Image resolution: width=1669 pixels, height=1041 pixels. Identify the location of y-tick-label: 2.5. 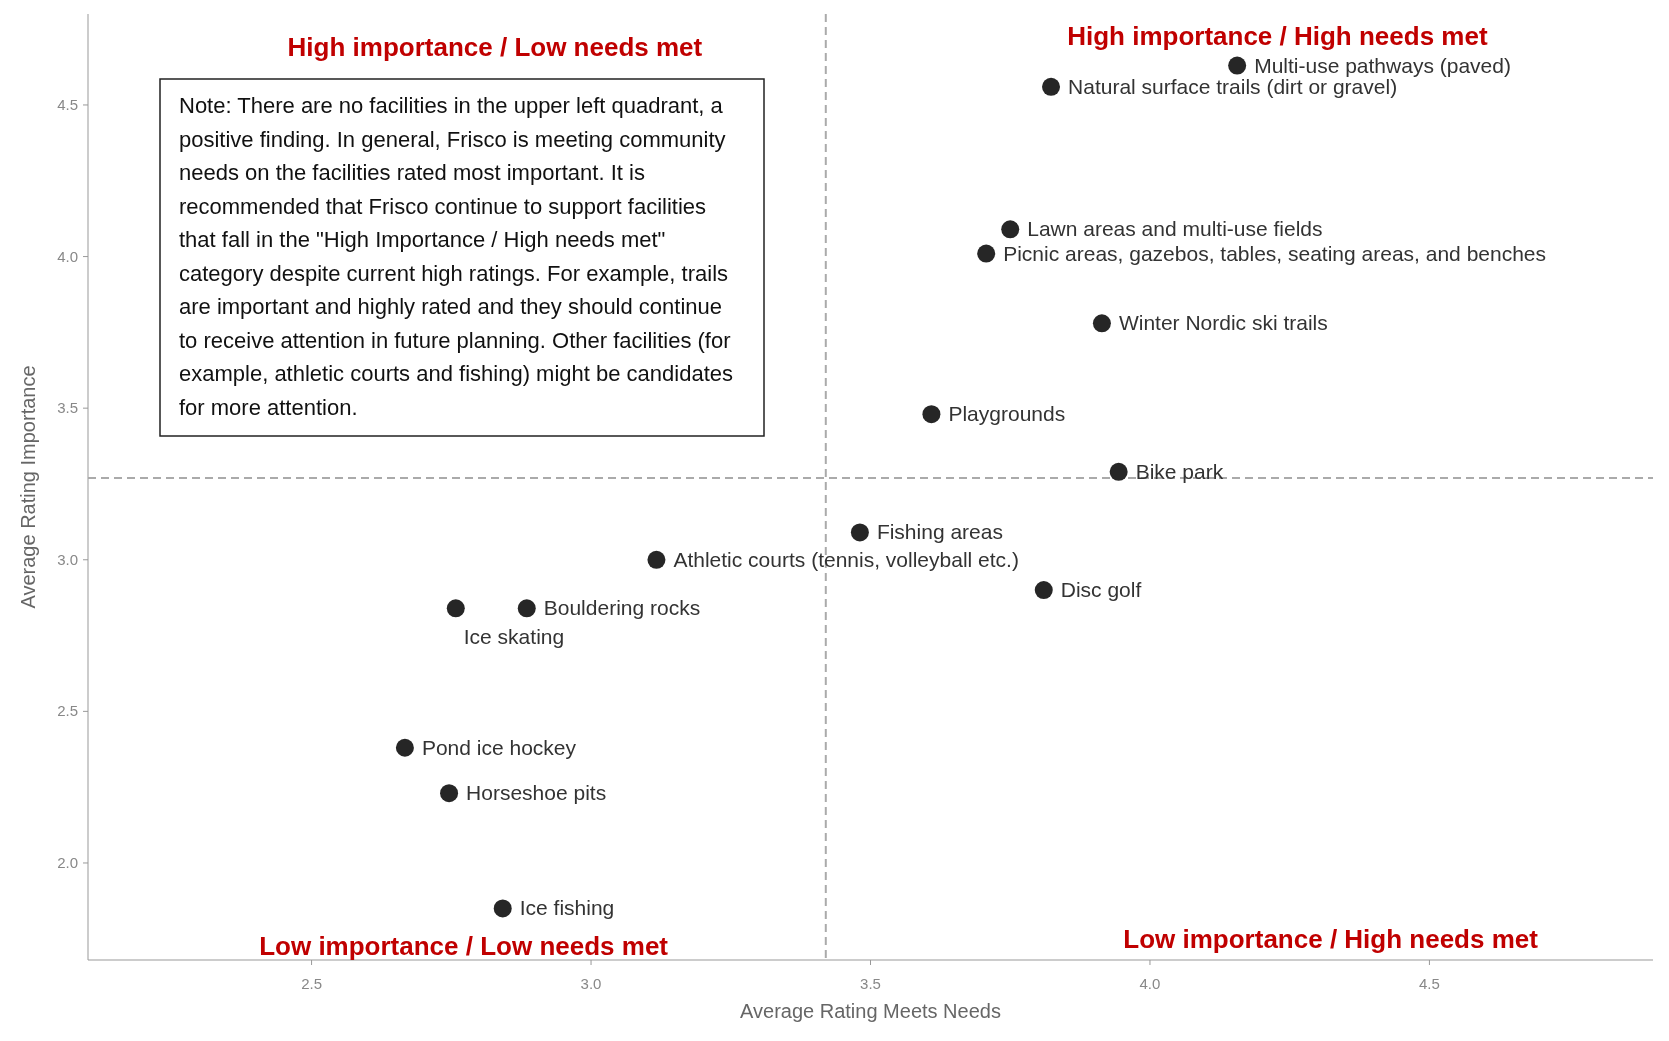
(67, 711).